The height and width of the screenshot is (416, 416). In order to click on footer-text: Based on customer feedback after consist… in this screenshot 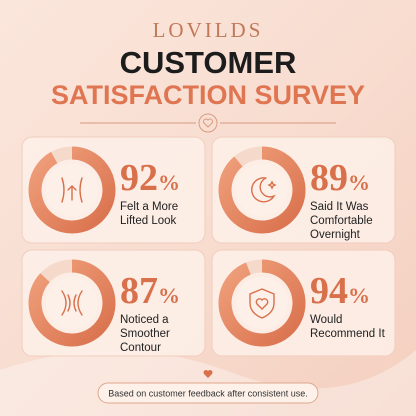, I will do `click(208, 394)`.